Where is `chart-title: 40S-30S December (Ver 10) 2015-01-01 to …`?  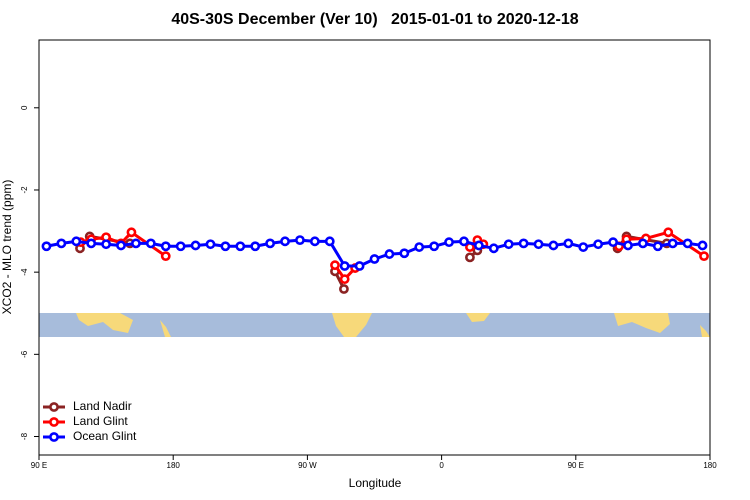 chart-title: 40S-30S December (Ver 10) 2015-01-01 to … is located at coordinates (374, 19).